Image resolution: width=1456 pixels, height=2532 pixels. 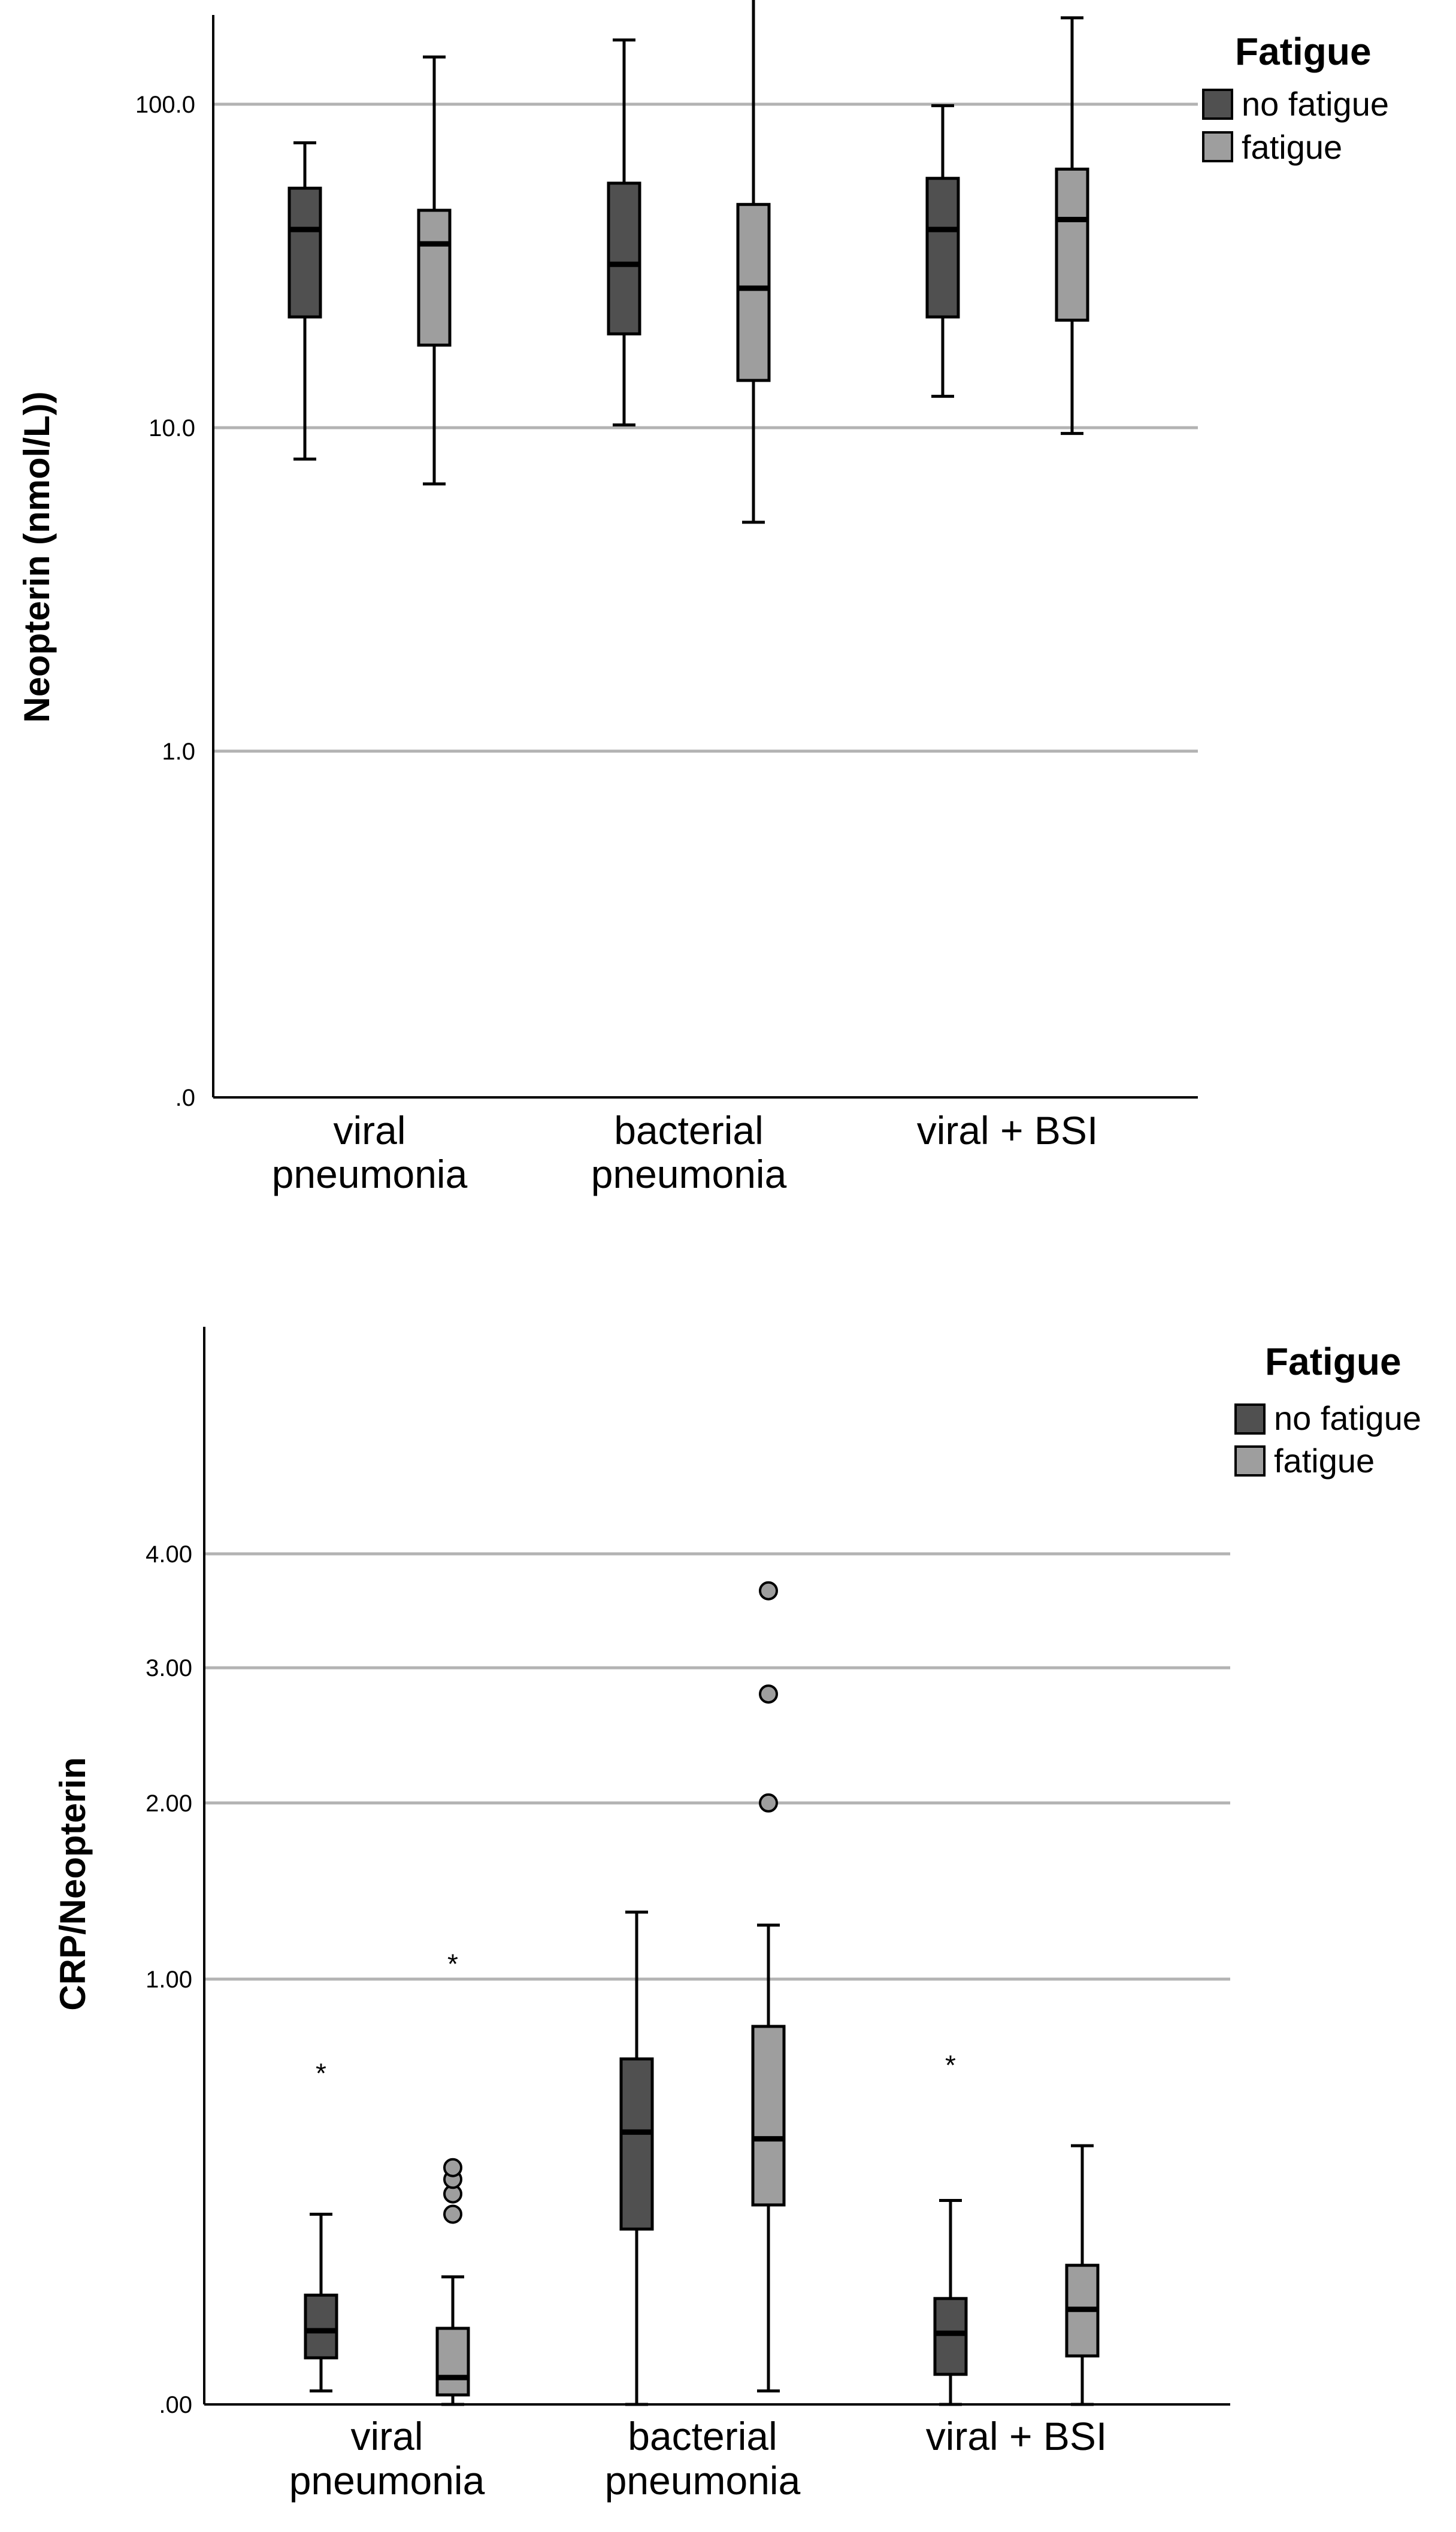 What do you see at coordinates (172, 428) in the screenshot?
I see `neopterin-y-tick-label: 10.0` at bounding box center [172, 428].